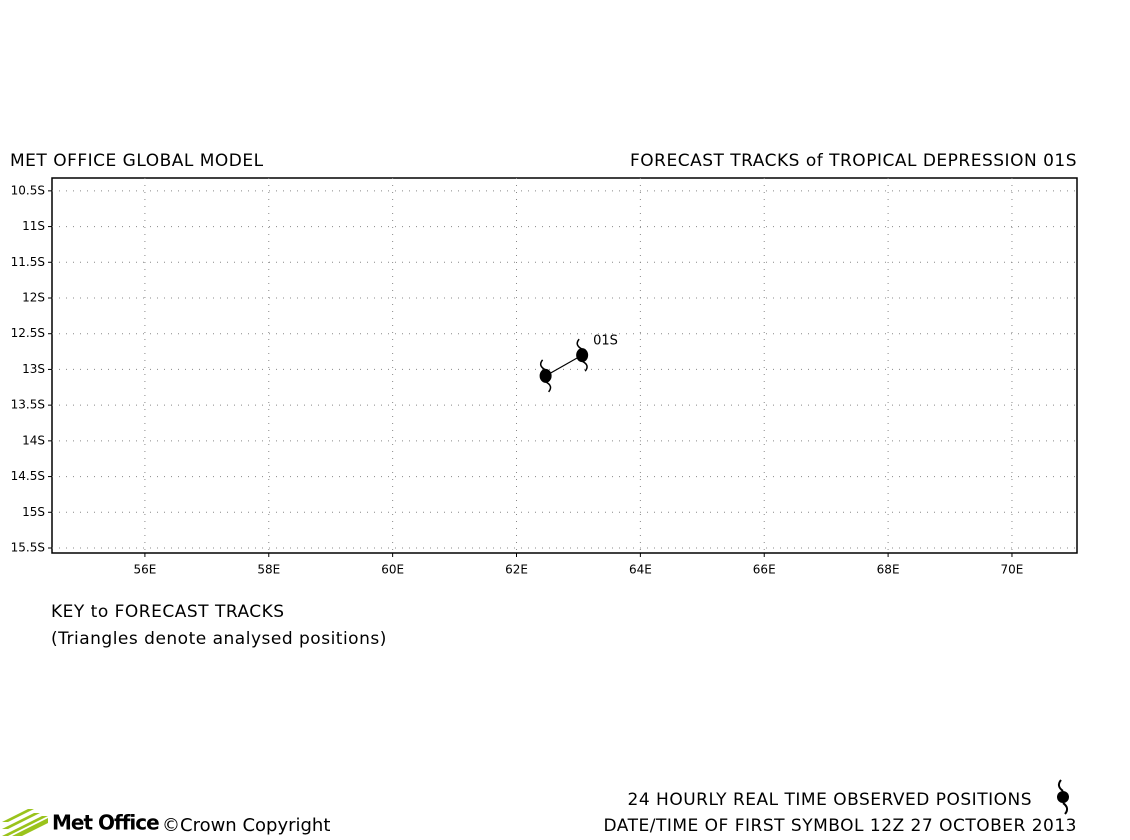 Image resolution: width=1130 pixels, height=840 pixels. Describe the element at coordinates (28, 405) in the screenshot. I see `y-tick-label: 13.5S` at that location.